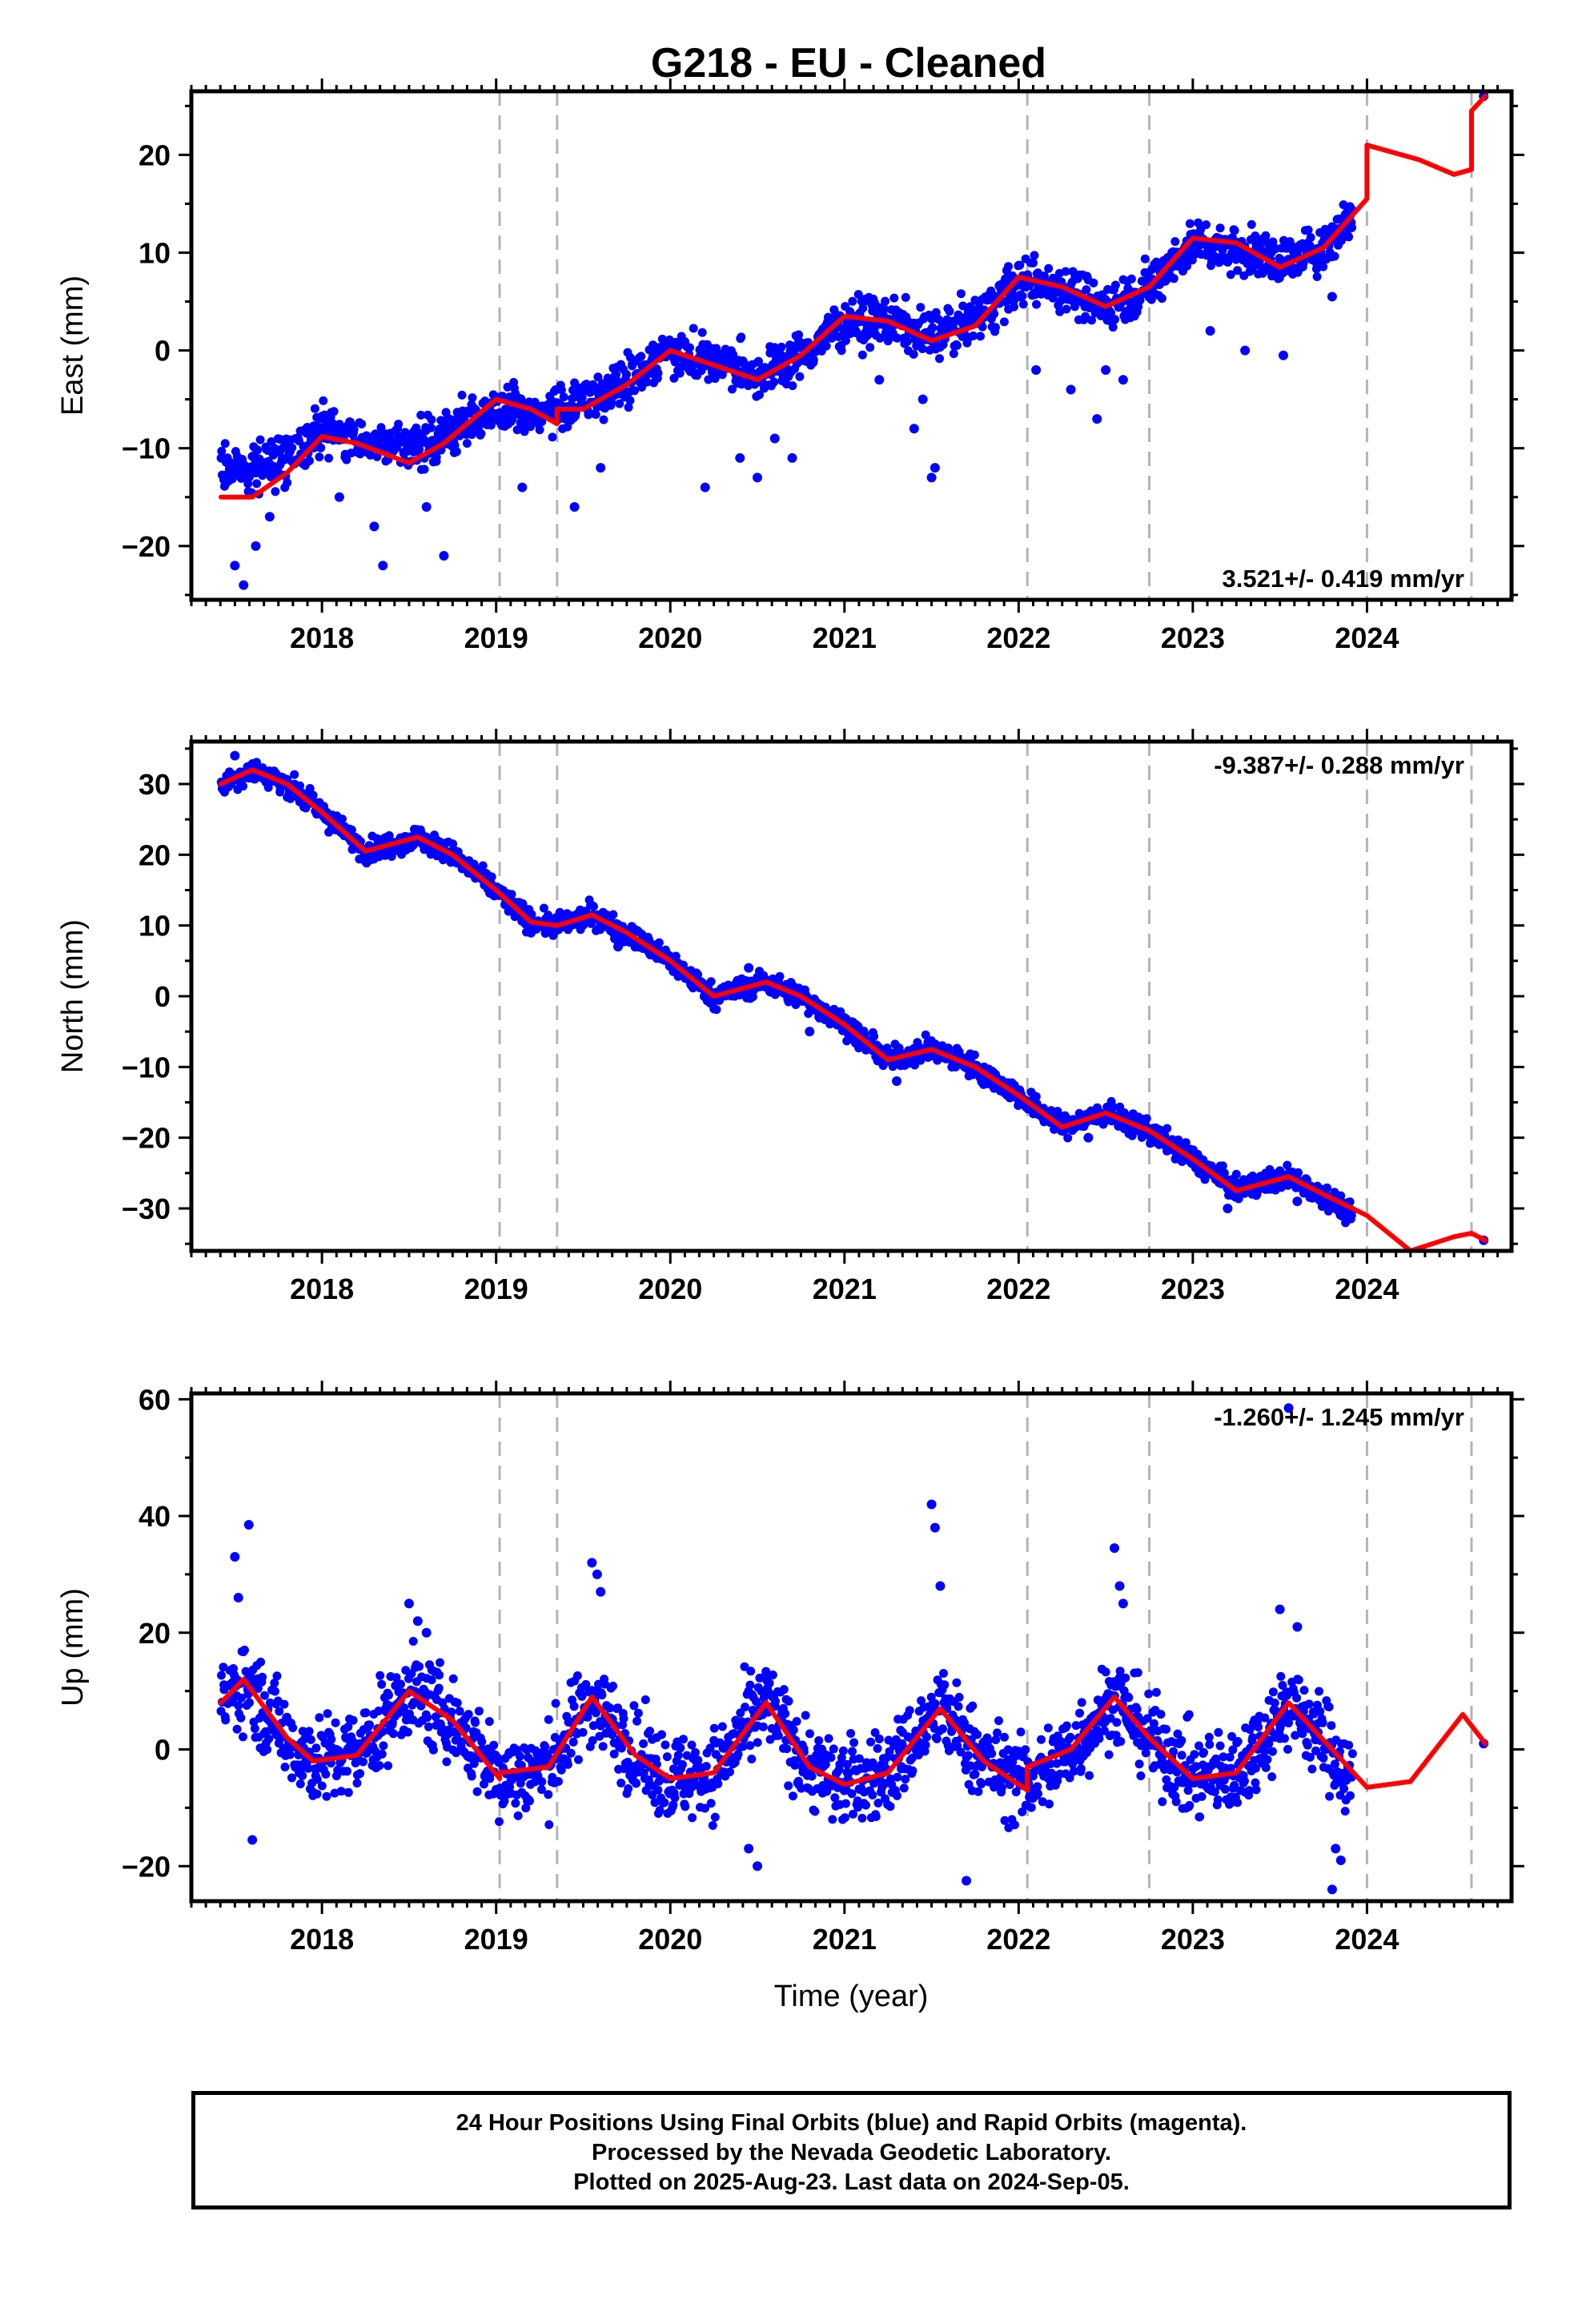 The height and width of the screenshot is (2324, 1582). What do you see at coordinates (146, 1208) in the screenshot?
I see `y-tick-label: −30` at bounding box center [146, 1208].